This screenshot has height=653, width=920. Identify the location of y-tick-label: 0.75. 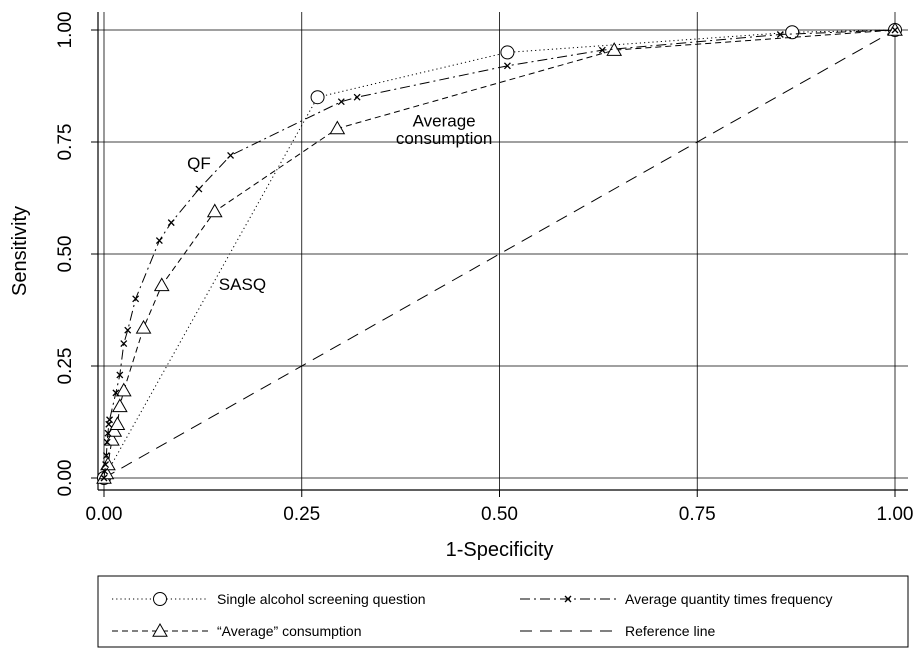
(65, 142).